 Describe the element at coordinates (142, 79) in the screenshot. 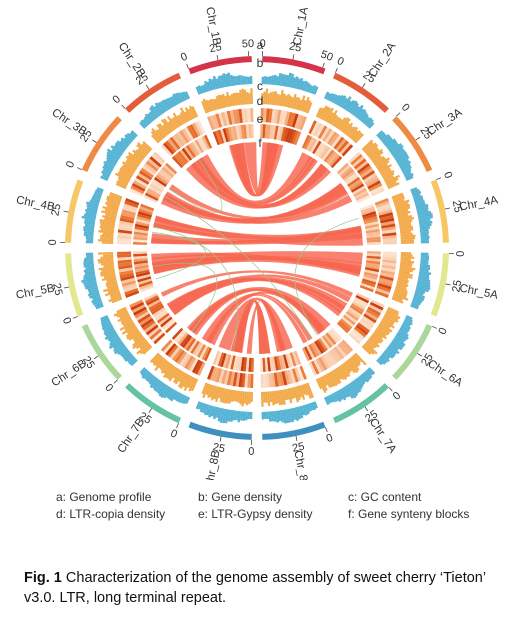

I see `tick-label: 25` at that location.